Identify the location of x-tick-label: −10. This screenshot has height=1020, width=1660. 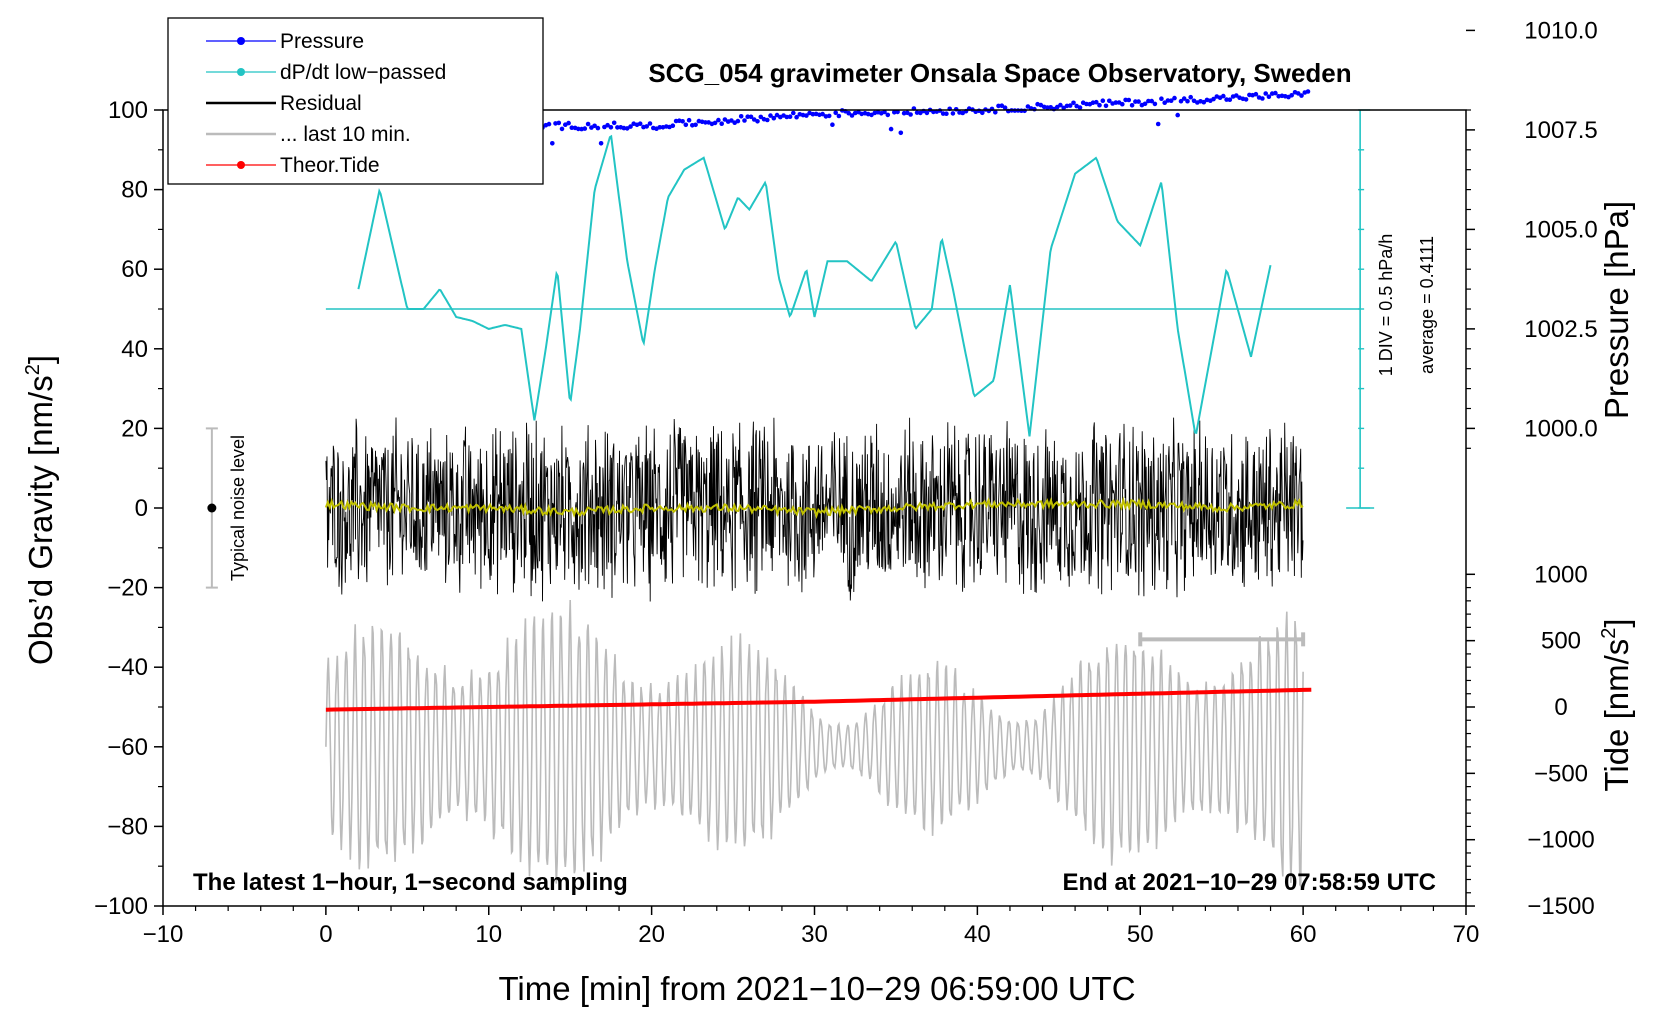
(163, 934).